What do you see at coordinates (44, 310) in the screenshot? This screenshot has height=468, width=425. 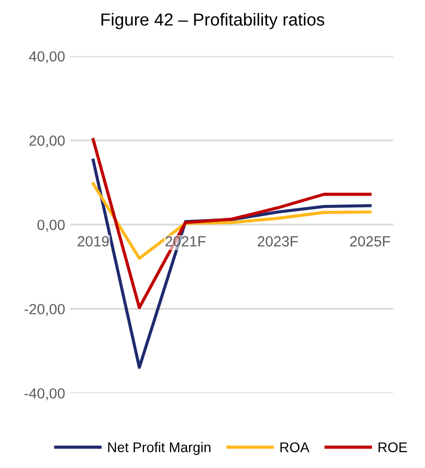 I see `y-tick-label: -20,00` at bounding box center [44, 310].